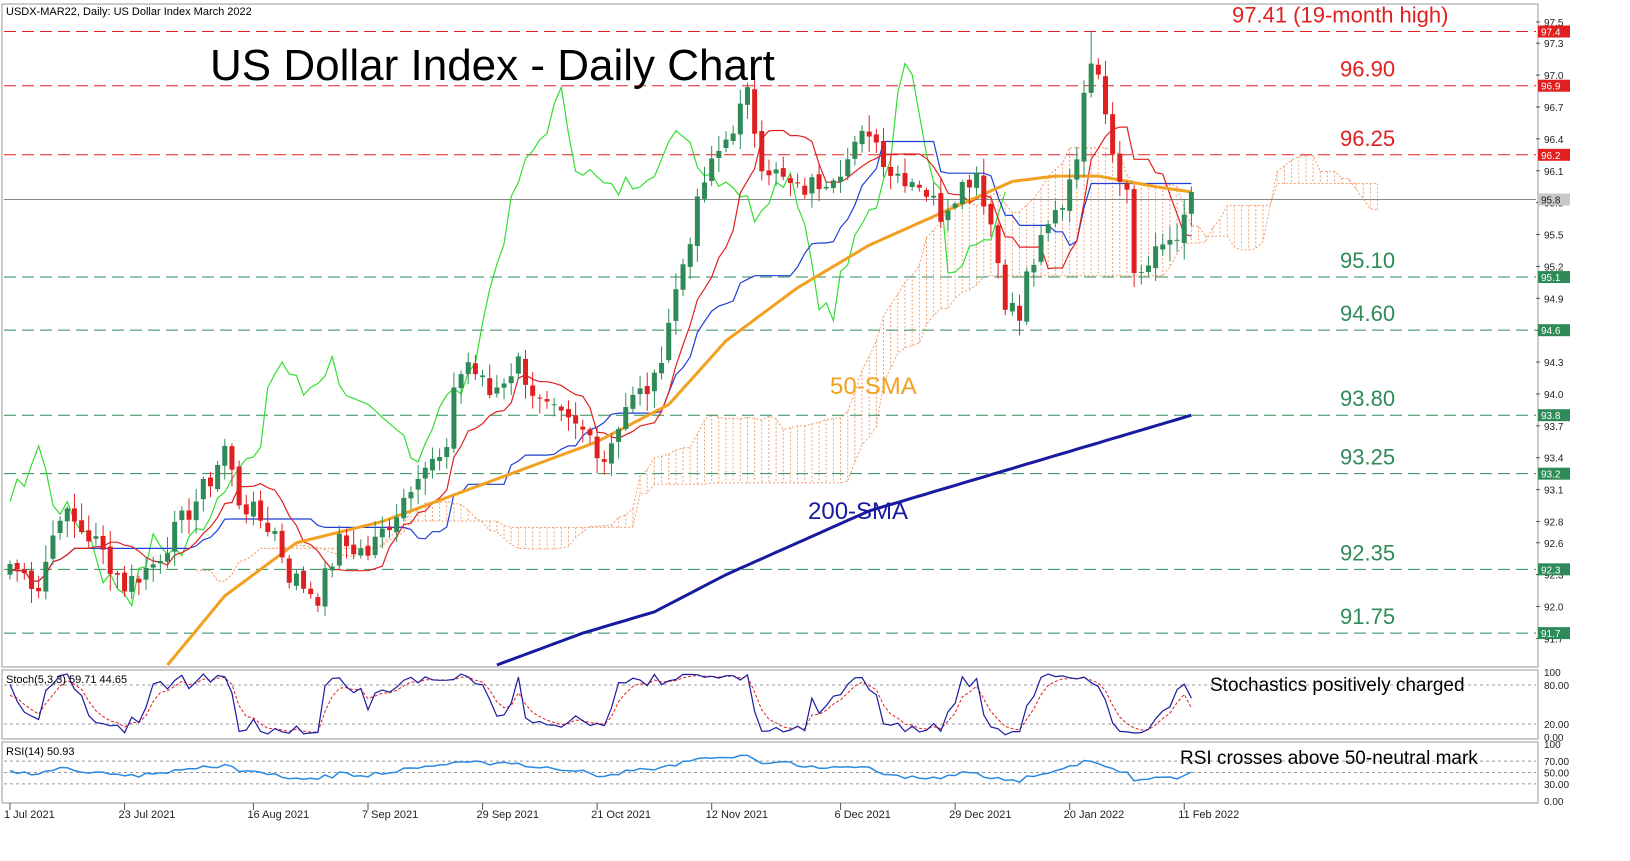  What do you see at coordinates (1367, 457) in the screenshot?
I see `level-label: 93.25` at bounding box center [1367, 457].